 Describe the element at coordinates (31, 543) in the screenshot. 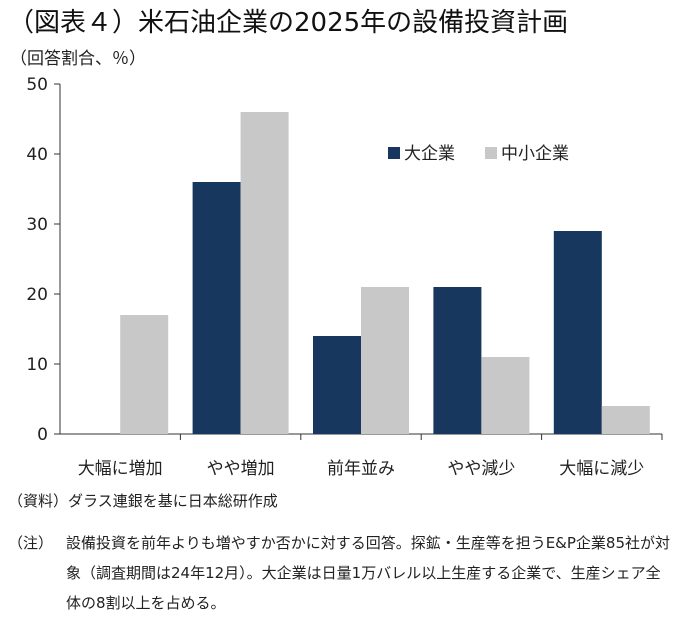

I see `footnote-label: （注）` at that location.